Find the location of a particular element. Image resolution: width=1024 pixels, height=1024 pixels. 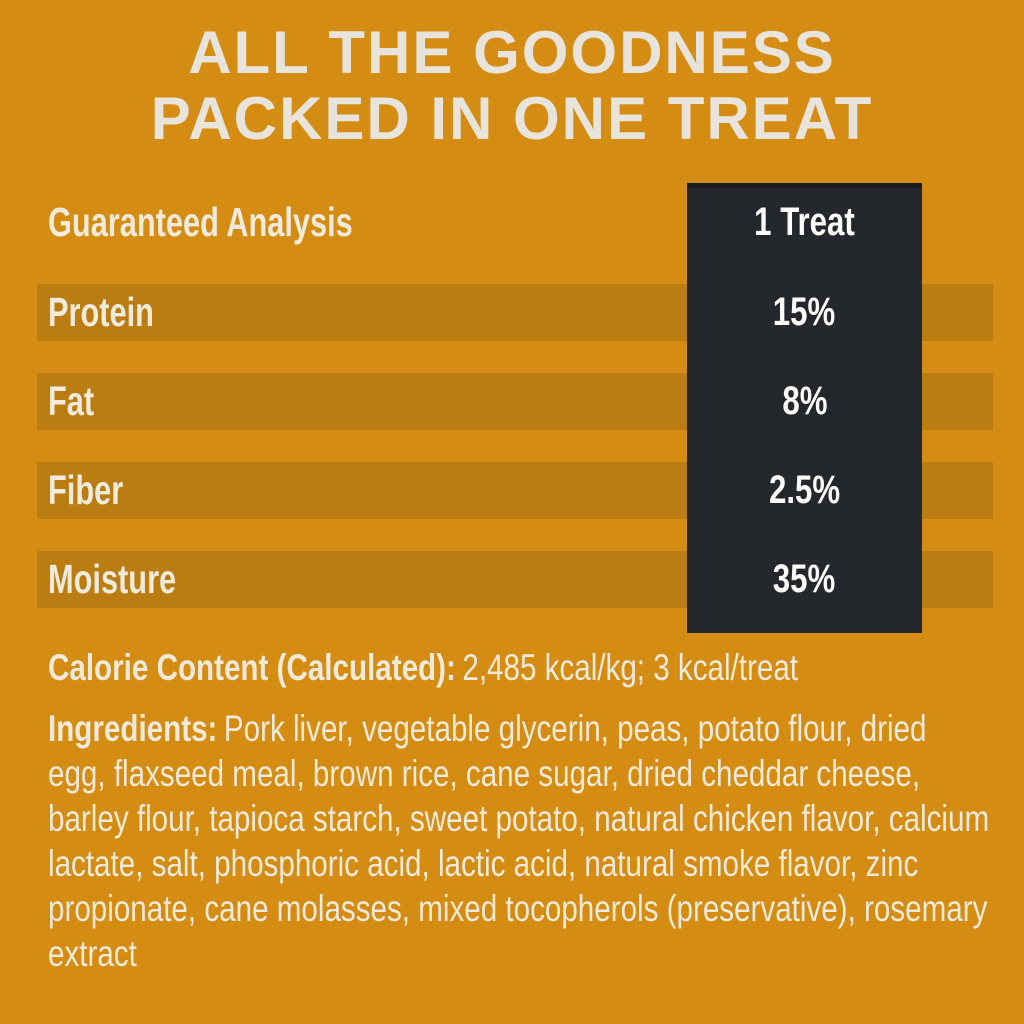

table-row-fiber: Fiber 2.5% is located at coordinates (512, 490).